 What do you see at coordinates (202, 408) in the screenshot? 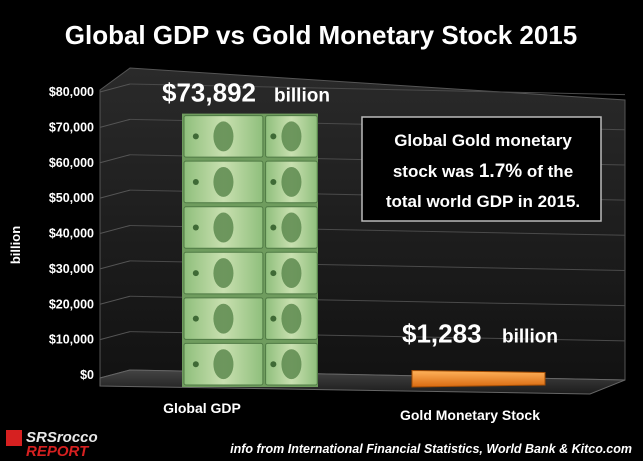
I see `category-label: Global GDP` at bounding box center [202, 408].